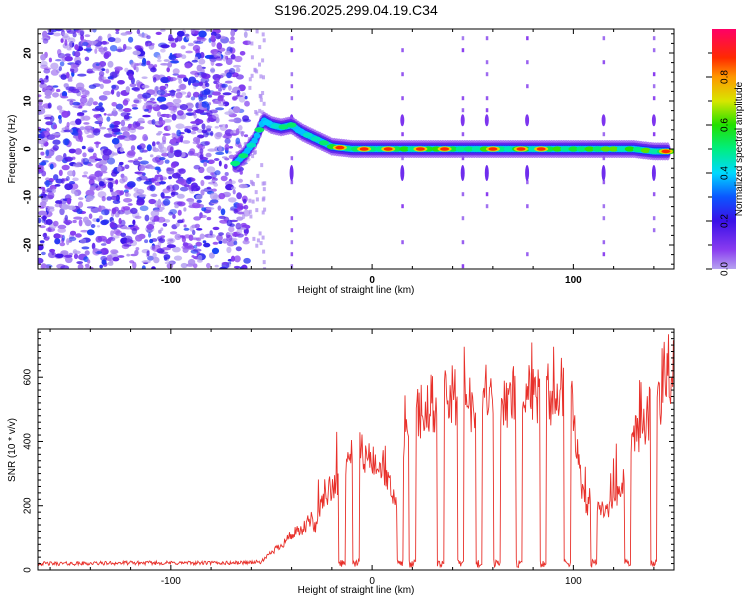 The height and width of the screenshot is (600, 750). Describe the element at coordinates (28, 441) in the screenshot. I see `y-tick-label: 400` at that location.